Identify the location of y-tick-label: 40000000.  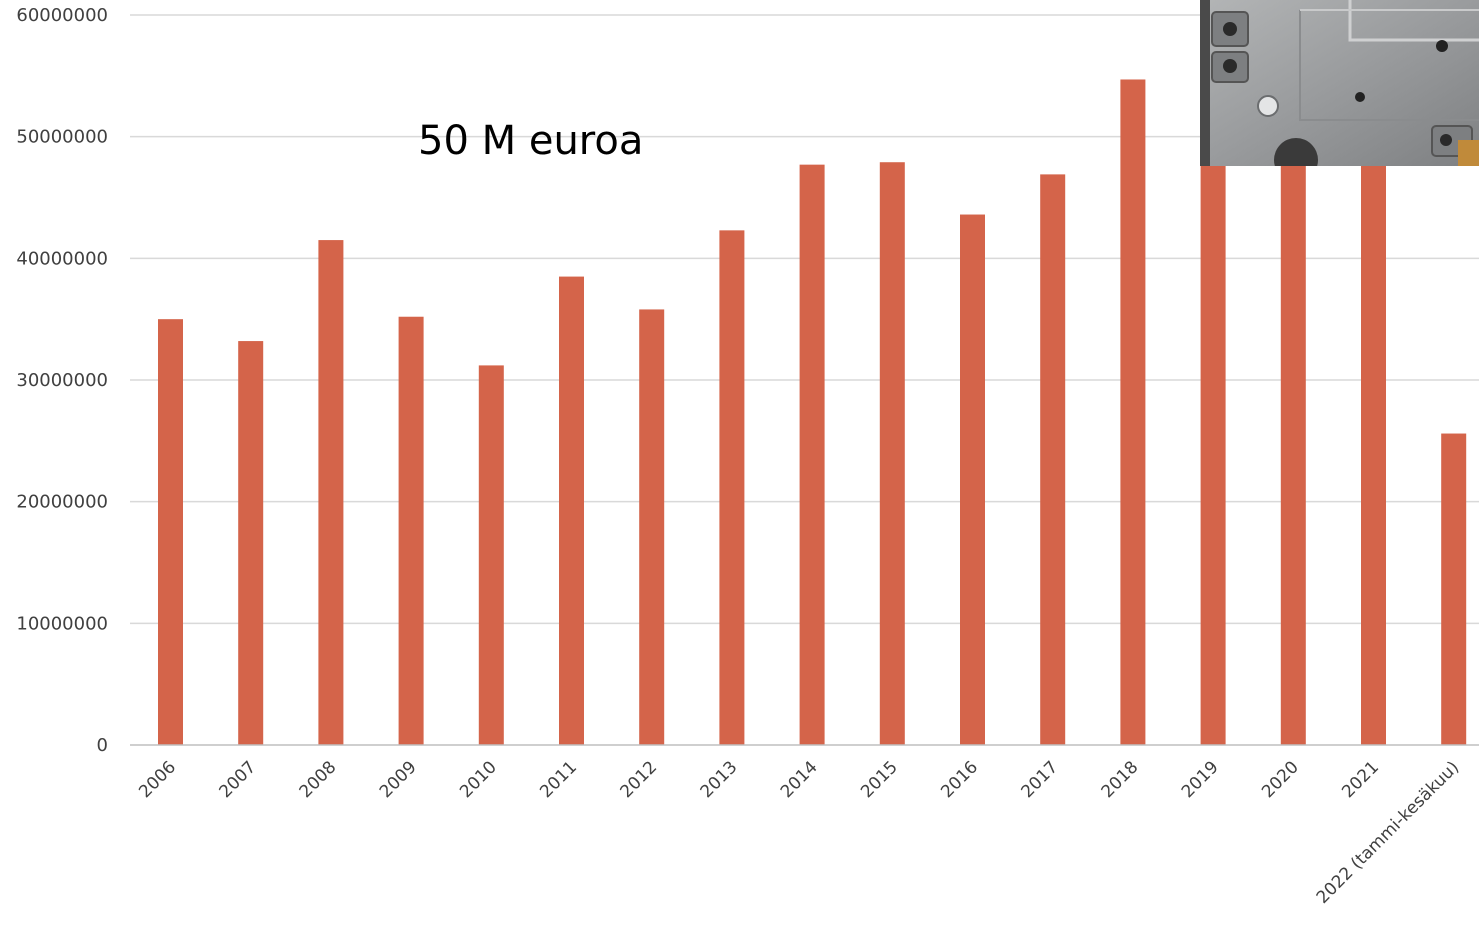
(62, 258).